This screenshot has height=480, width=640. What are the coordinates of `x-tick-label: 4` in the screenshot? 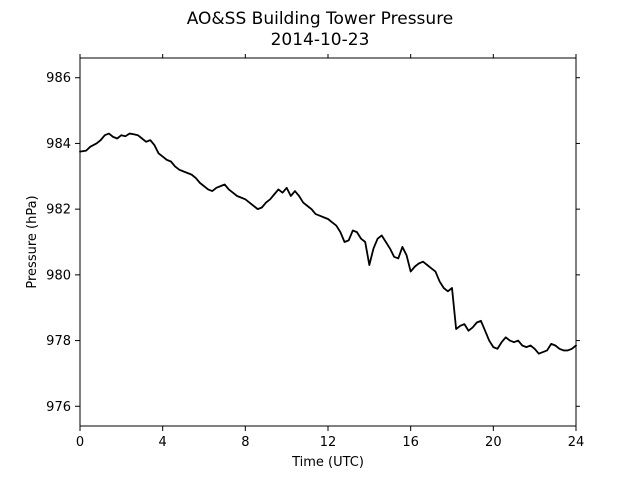 It's located at (163, 442).